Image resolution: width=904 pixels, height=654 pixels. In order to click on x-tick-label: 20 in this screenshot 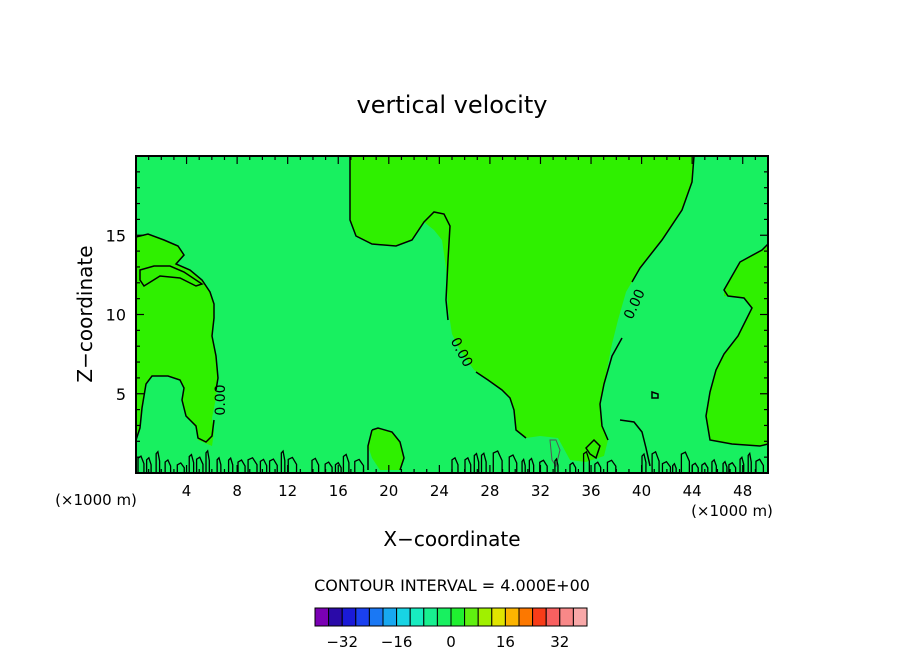, I will do `click(388, 491)`.